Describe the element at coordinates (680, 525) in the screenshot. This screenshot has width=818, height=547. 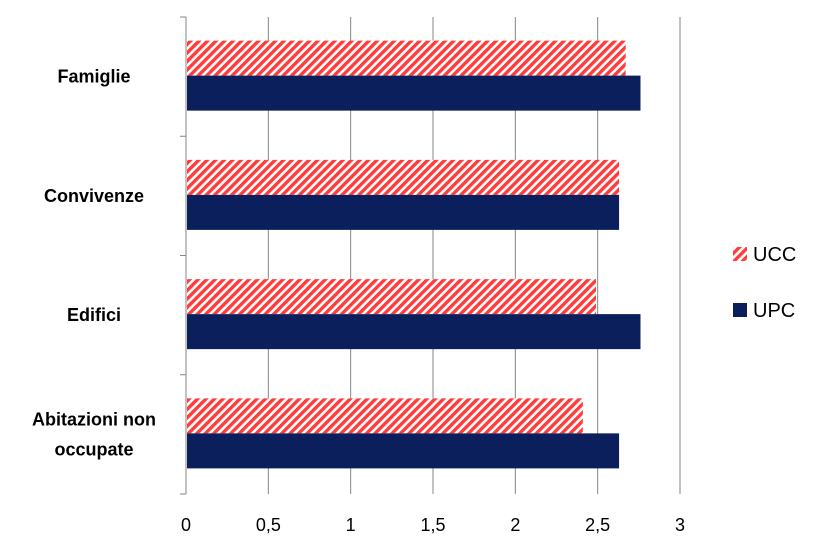
I see `x-tick-label: 3` at that location.